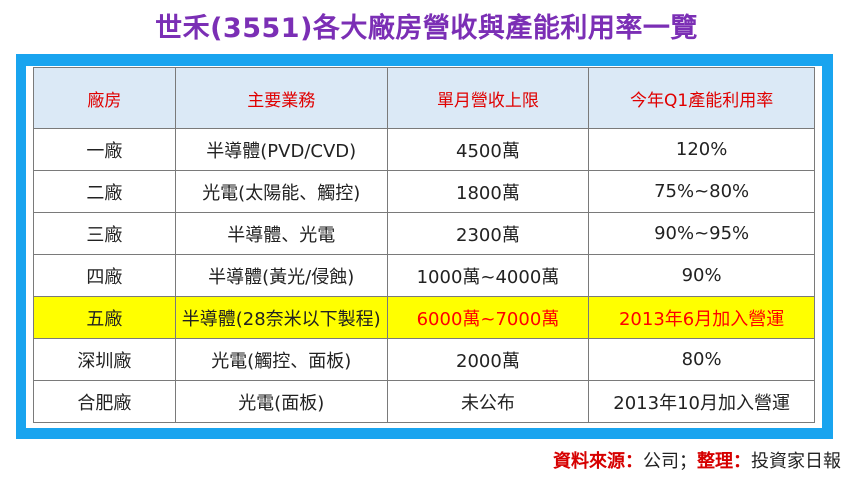 The width and height of the screenshot is (853, 482). Describe the element at coordinates (796, 461) in the screenshot. I see `editor-value: 投資家日報` at that location.